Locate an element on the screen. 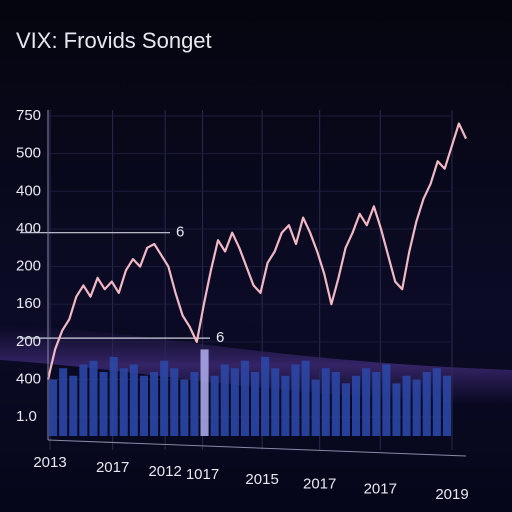  x-tick-label: 2012 is located at coordinates (164, 471).